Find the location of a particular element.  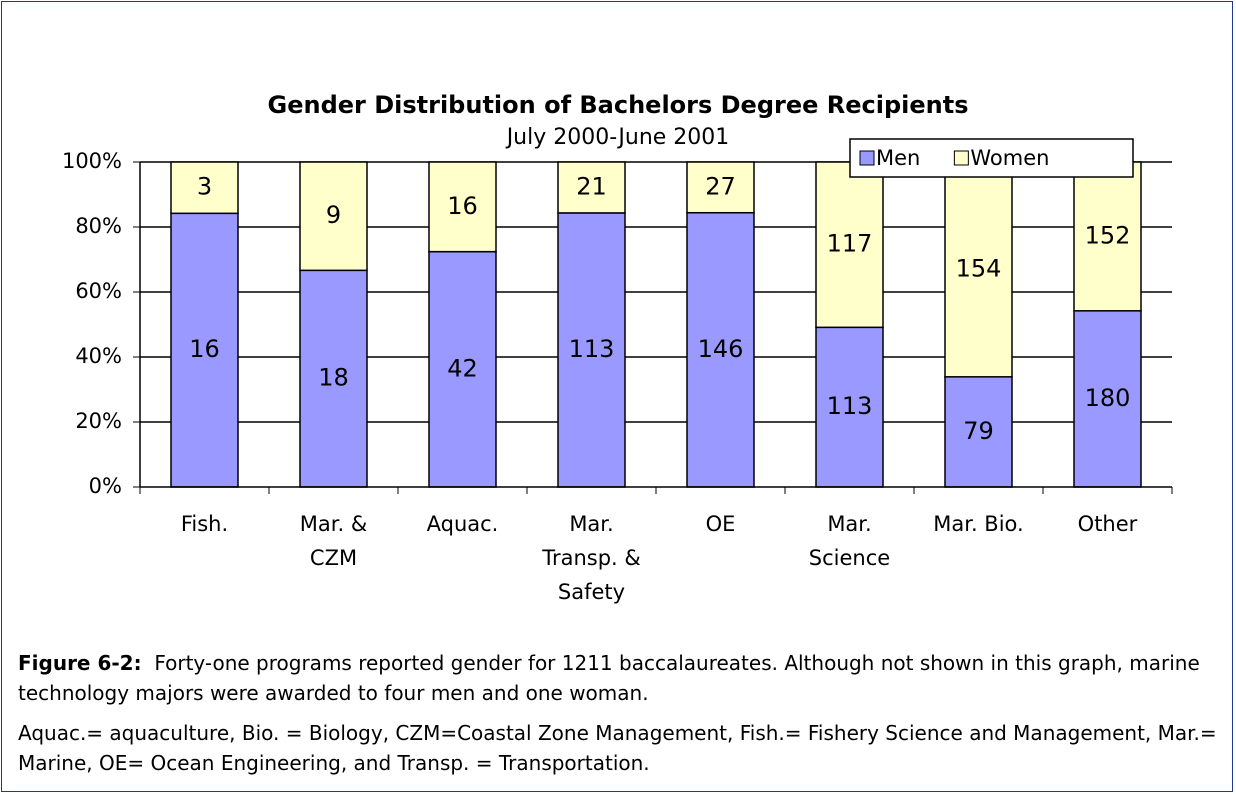

data-label: 154 is located at coordinates (979, 268).